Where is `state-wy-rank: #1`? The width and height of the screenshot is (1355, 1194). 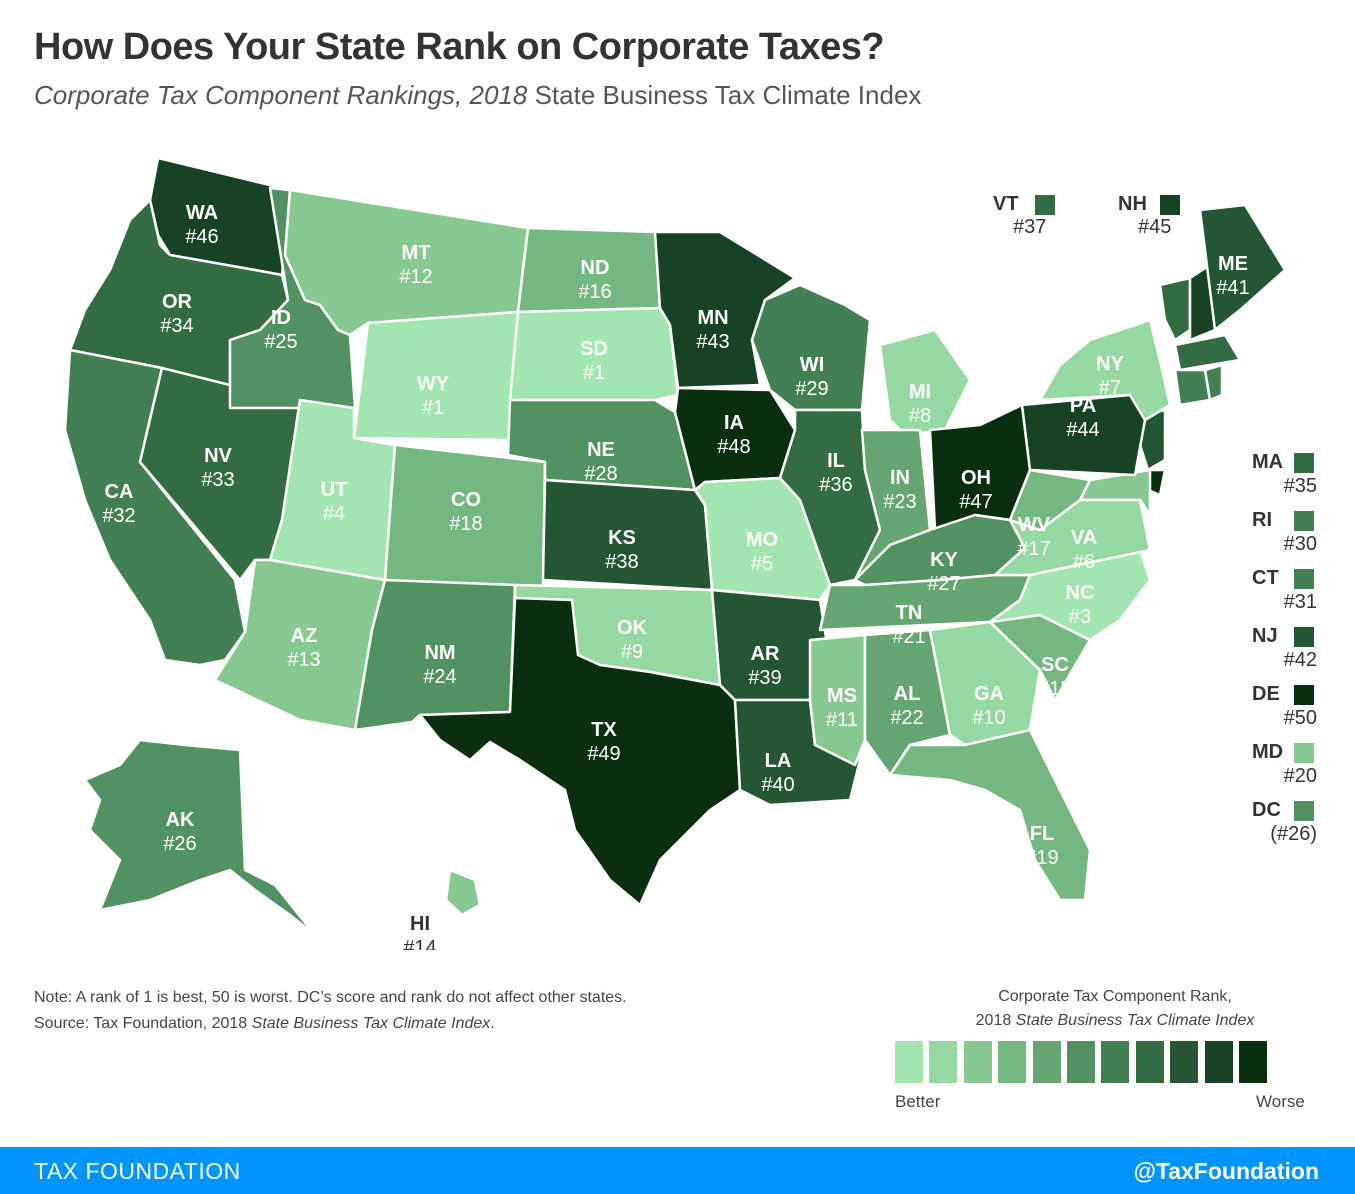
state-wy-rank: #1 is located at coordinates (433, 408).